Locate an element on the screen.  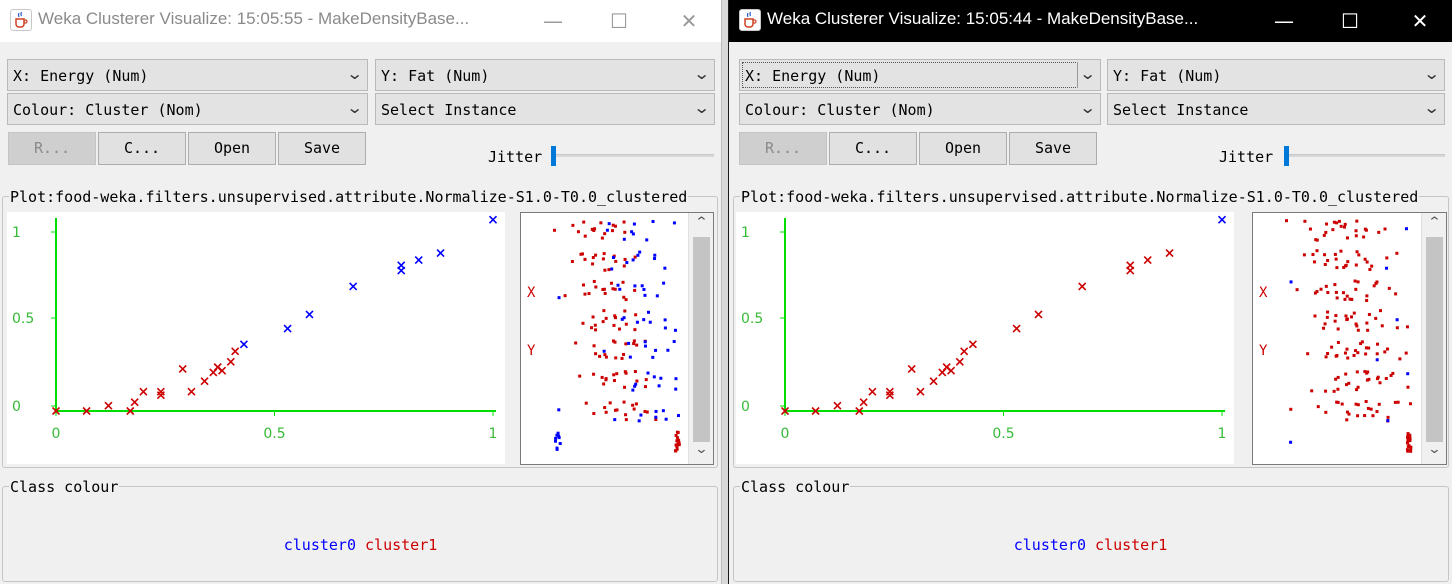
chevron-down-icon: ⌄ is located at coordinates (1087, 73).